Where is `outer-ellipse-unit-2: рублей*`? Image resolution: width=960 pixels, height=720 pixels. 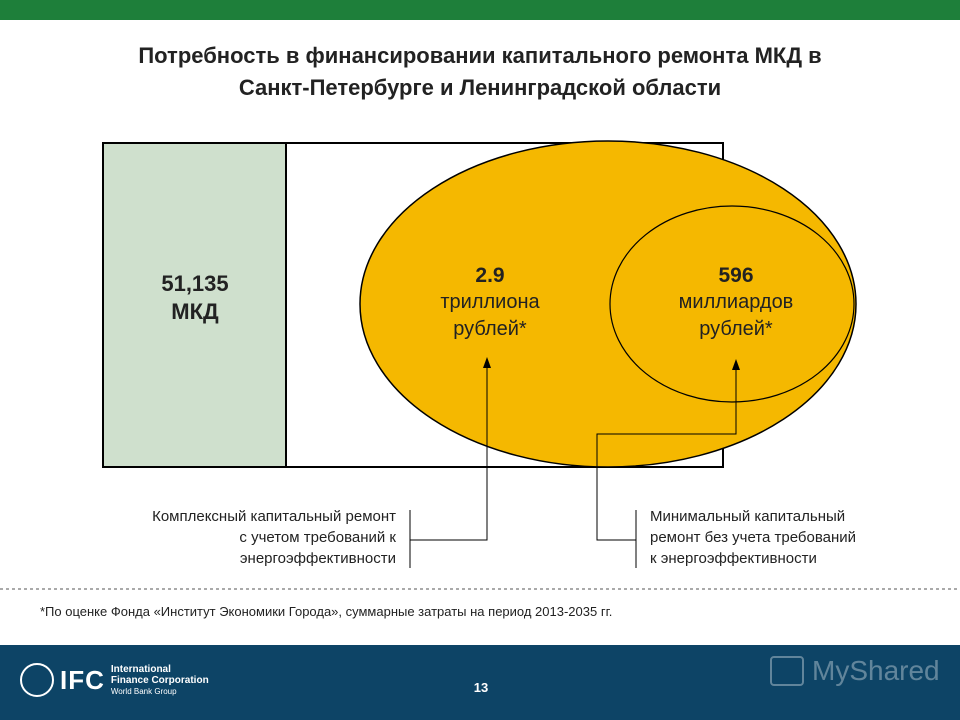 outer-ellipse-unit-2: рублей* is located at coordinates (490, 329).